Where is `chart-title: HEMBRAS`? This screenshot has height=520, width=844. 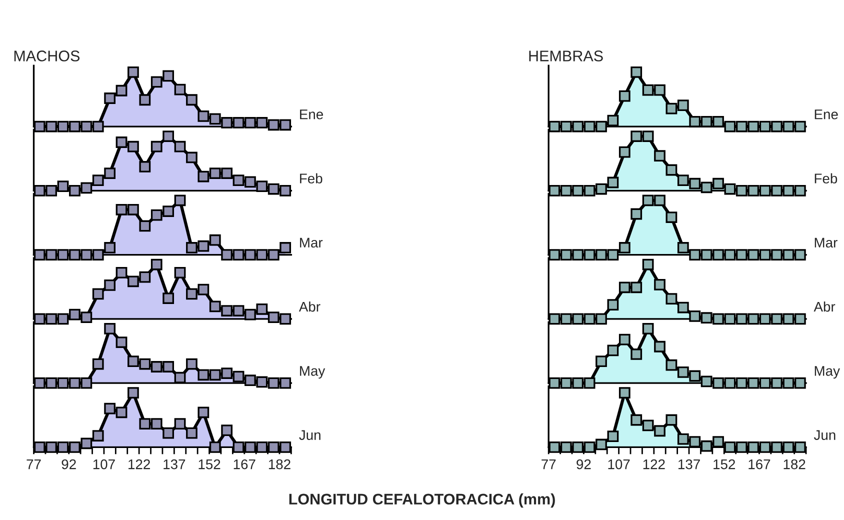 chart-title: HEMBRAS is located at coordinates (566, 56).